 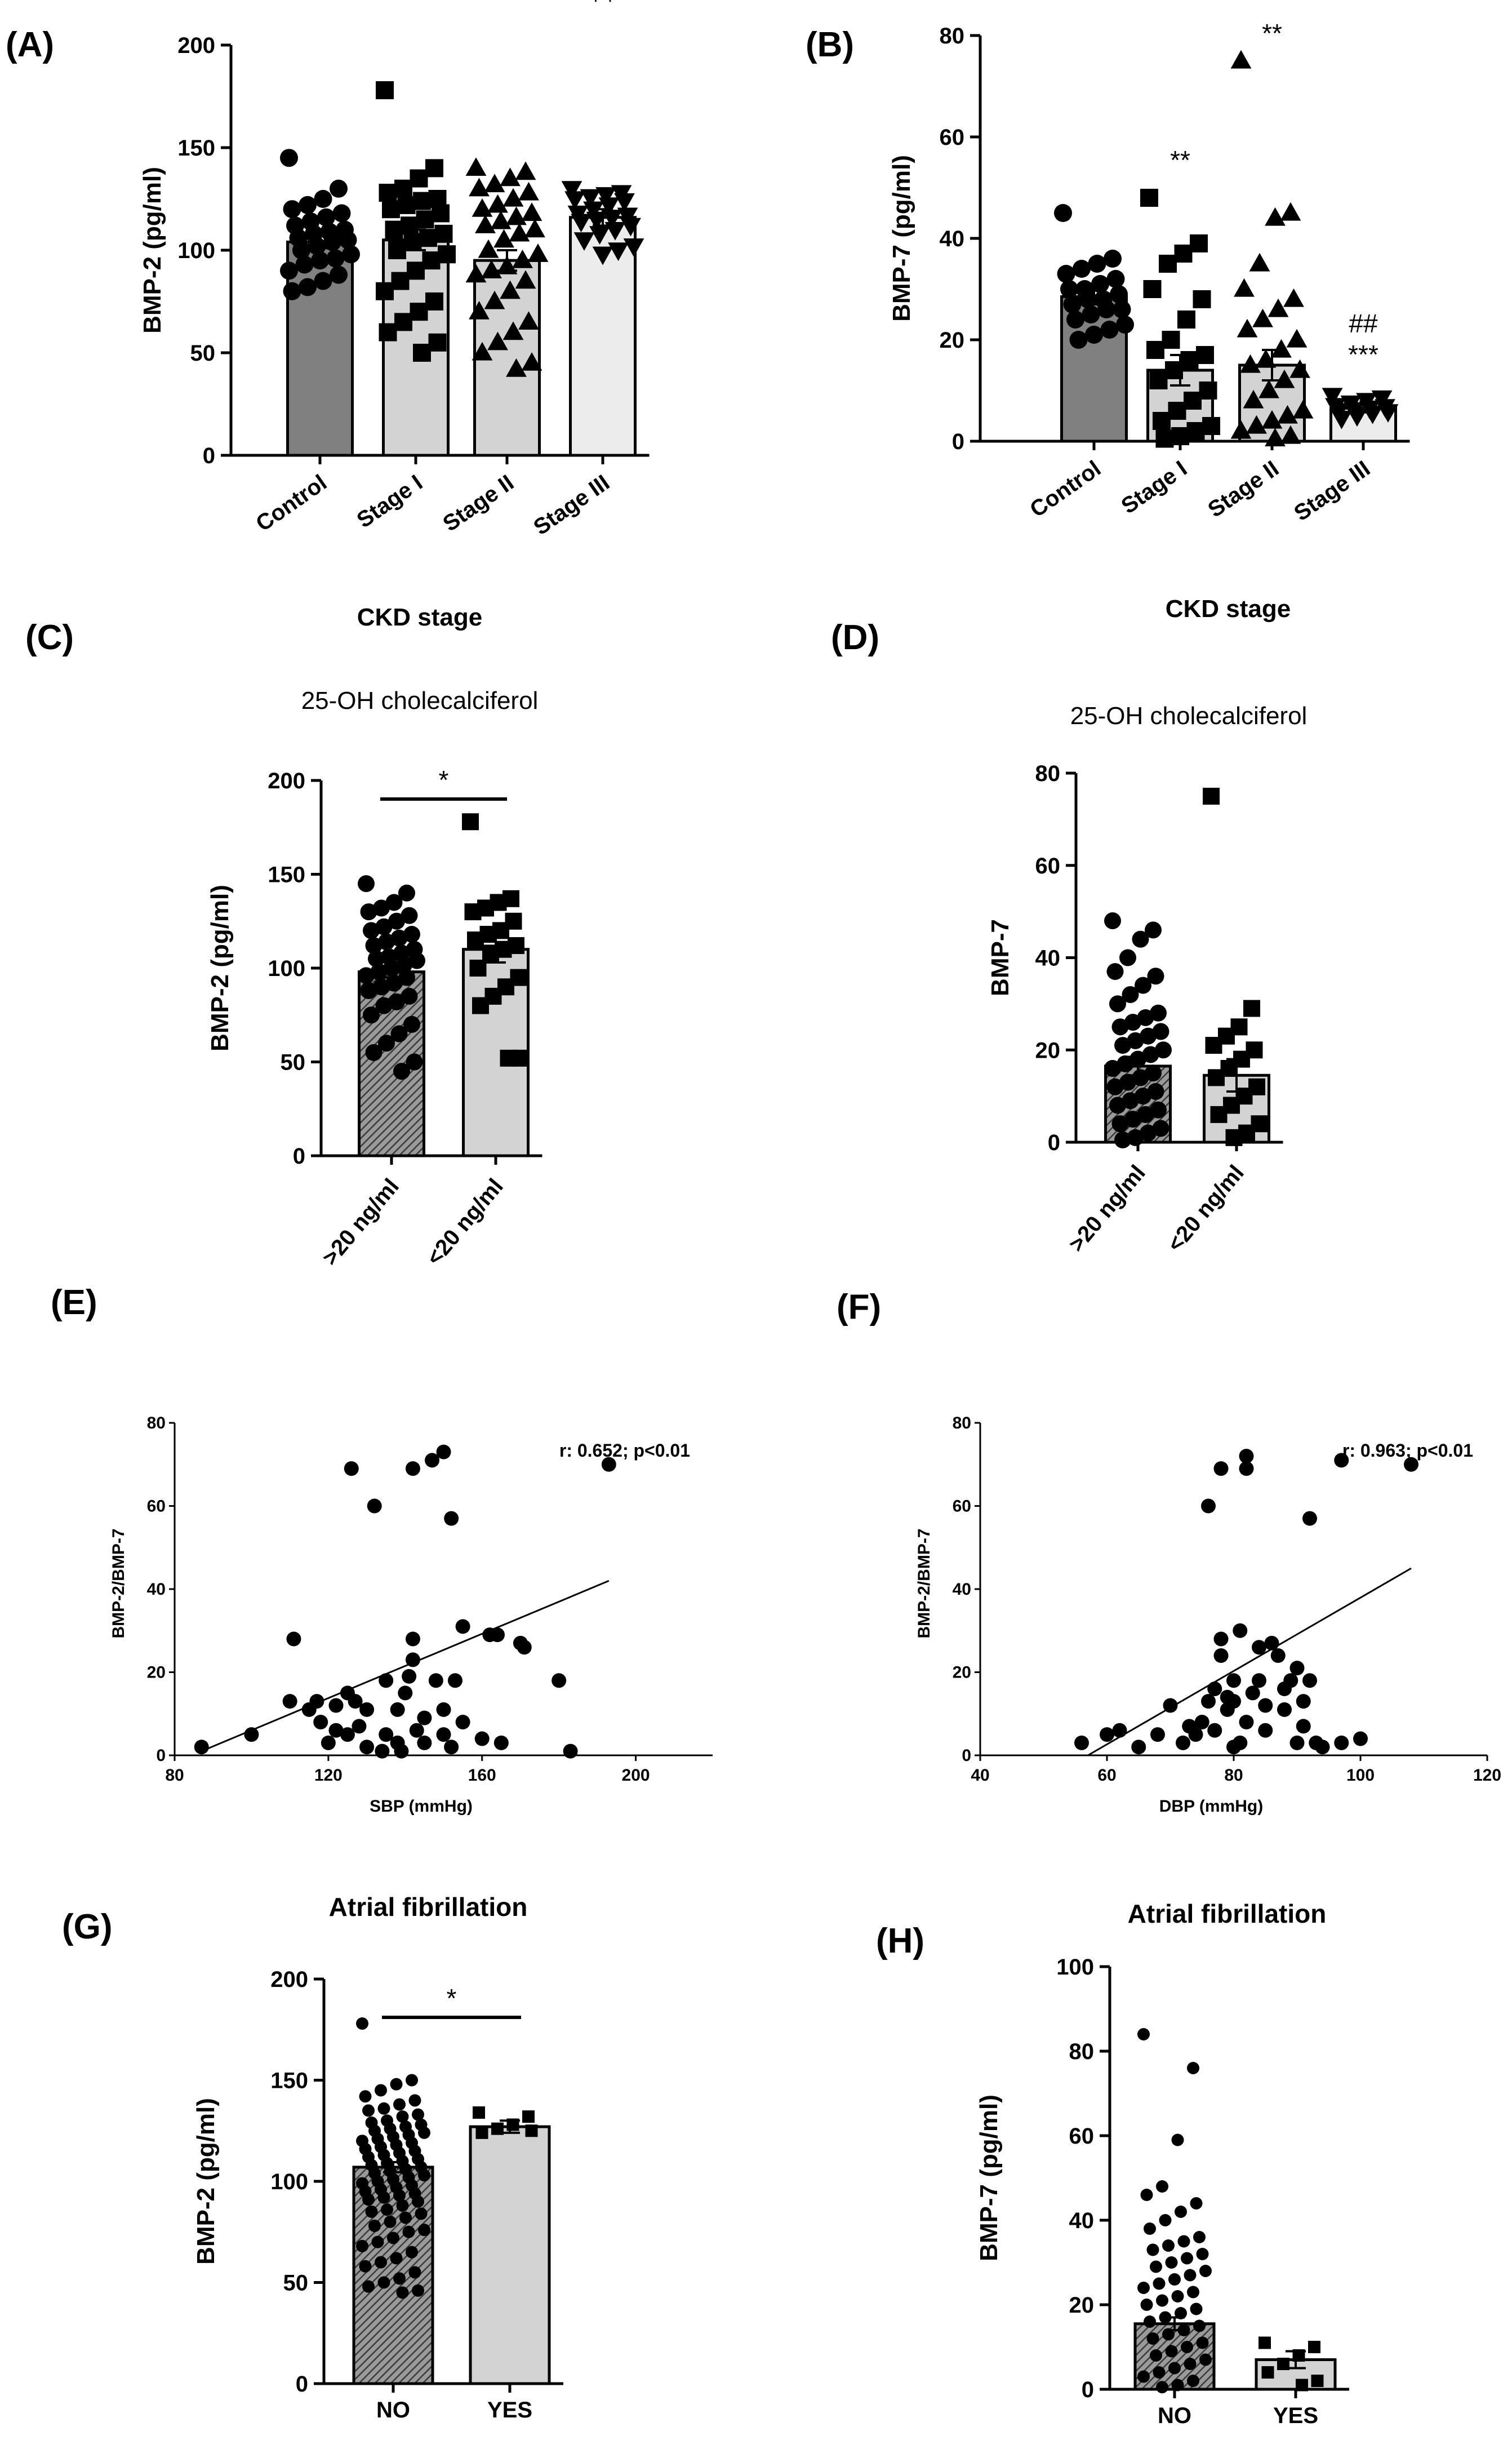 I want to click on chart-title: Atrial fibrillation, so click(x=428, y=1907).